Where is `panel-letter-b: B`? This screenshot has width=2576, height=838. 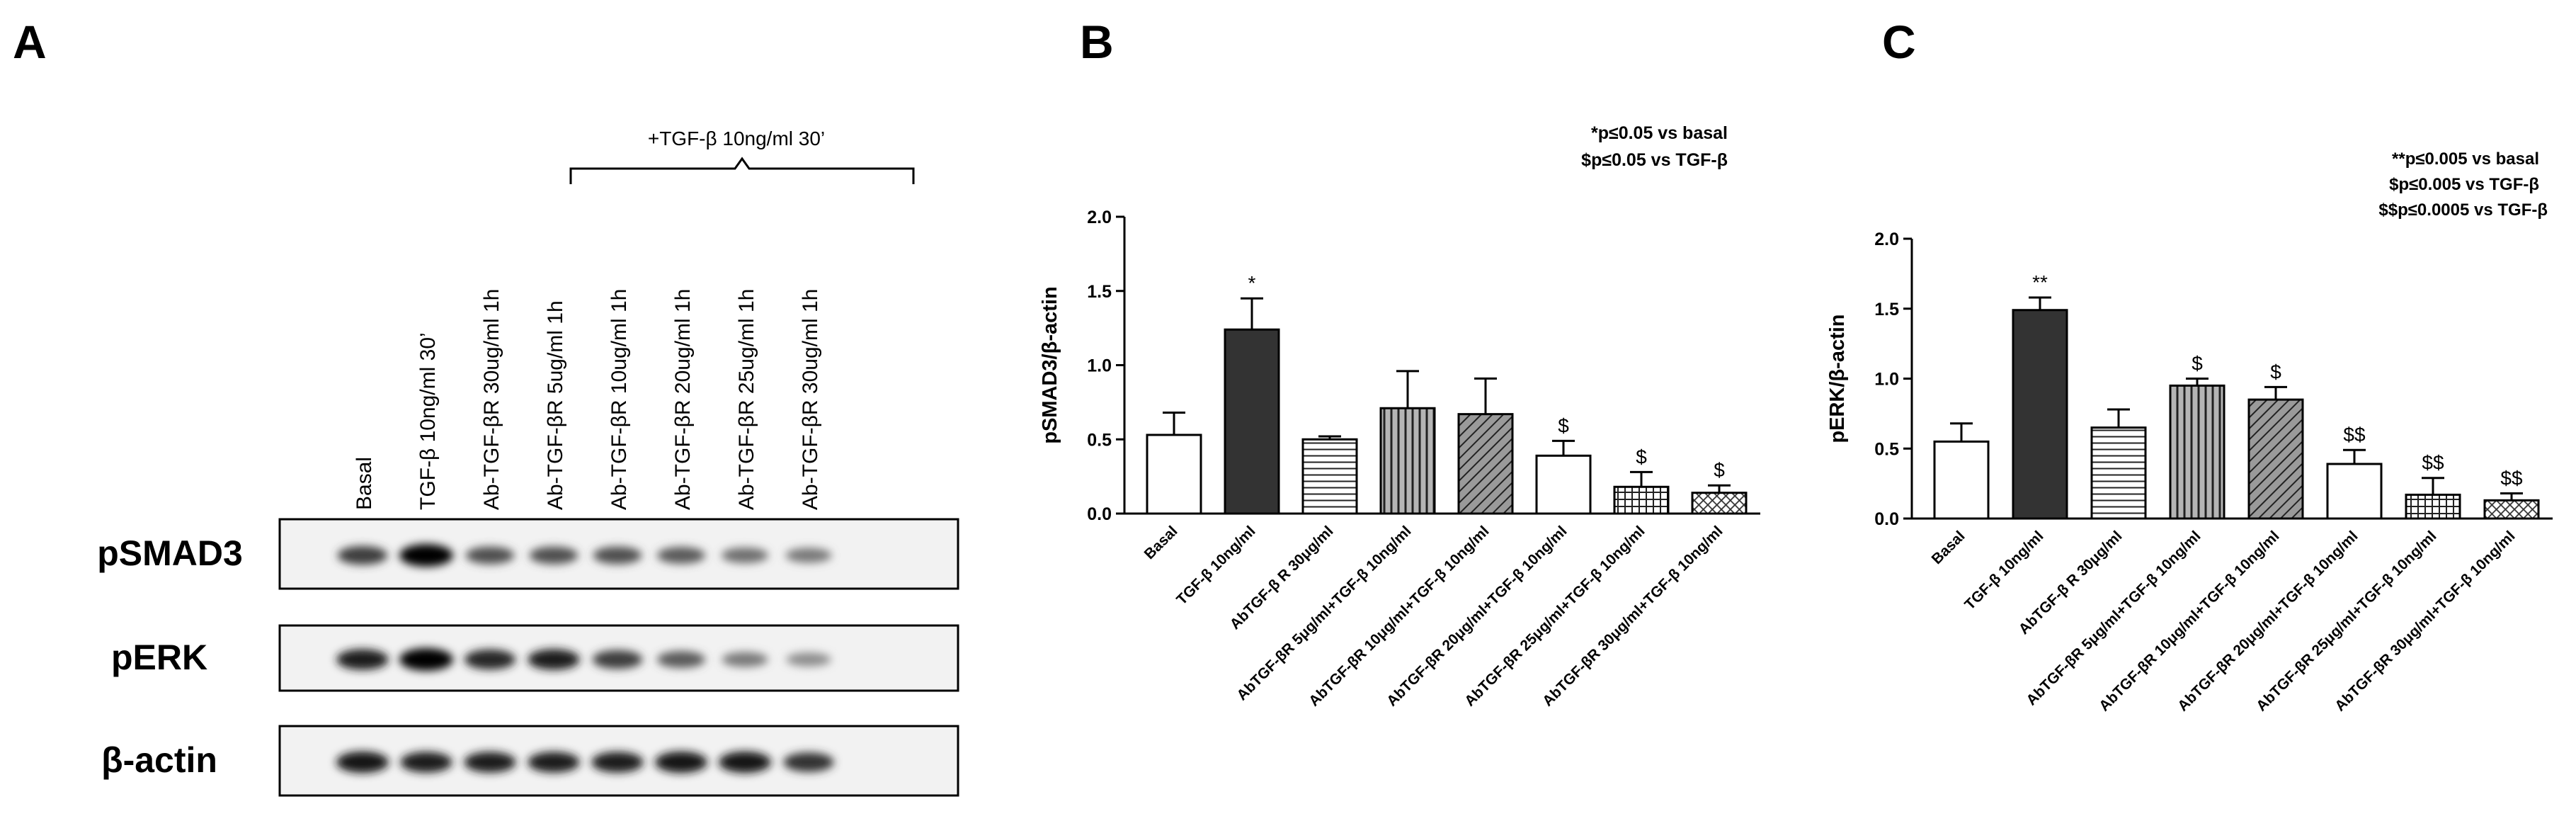 panel-letter-b: B is located at coordinates (1097, 42).